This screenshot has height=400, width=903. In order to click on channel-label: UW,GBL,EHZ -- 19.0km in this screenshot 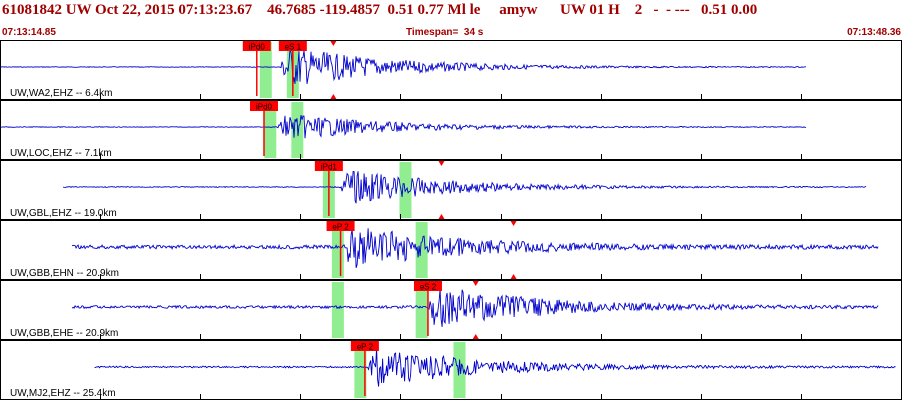, I will do `click(63, 213)`.